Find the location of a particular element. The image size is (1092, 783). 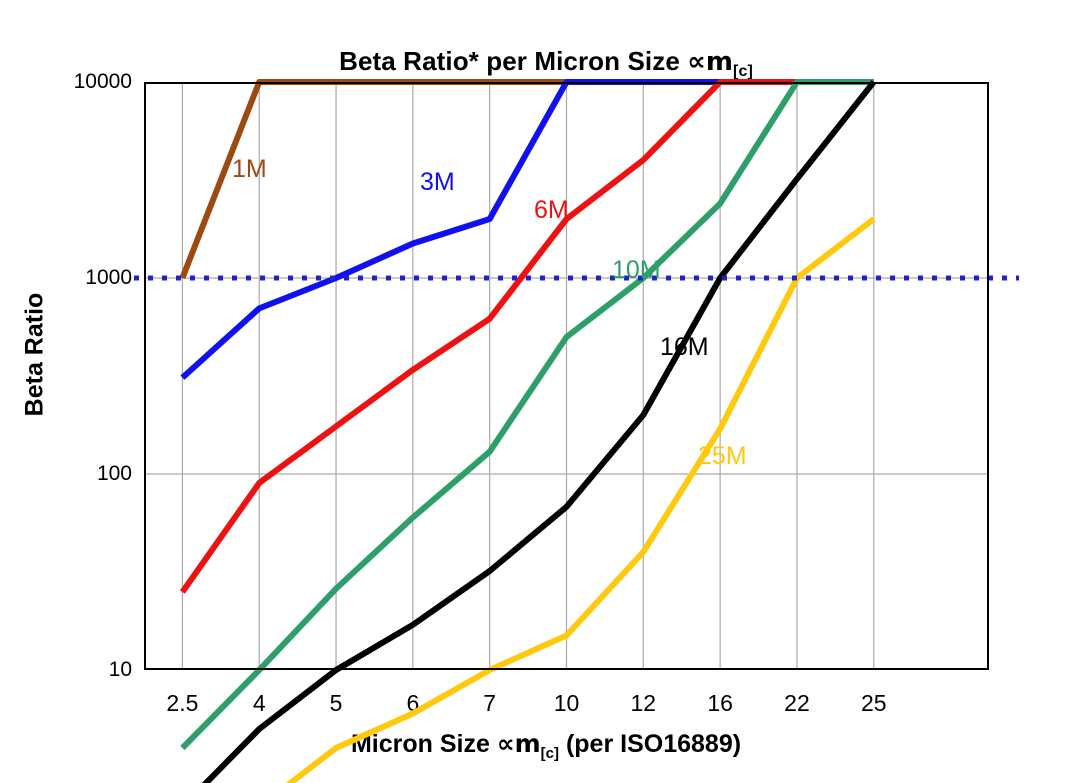

series-label-16M: 16M is located at coordinates (684, 347).